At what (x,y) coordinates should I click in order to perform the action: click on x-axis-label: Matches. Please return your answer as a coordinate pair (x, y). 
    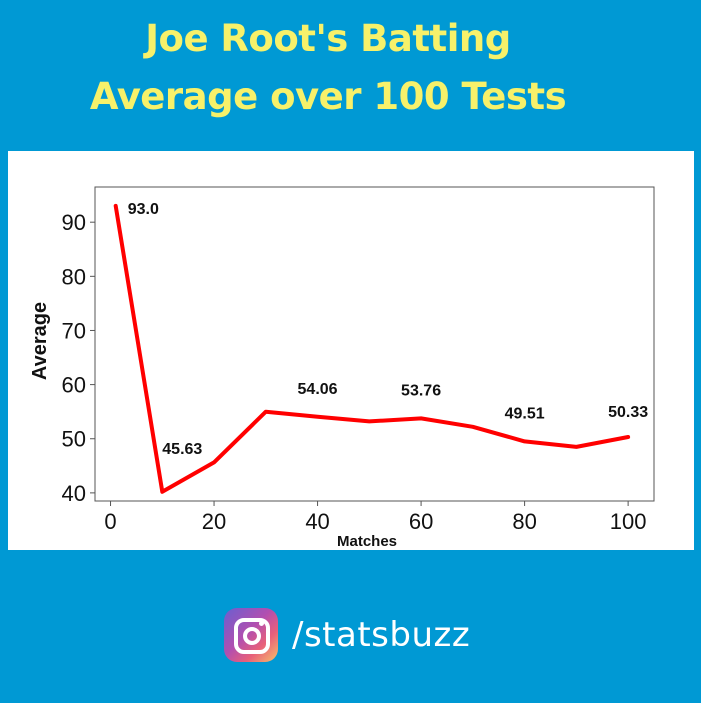
    Looking at the image, I should click on (367, 541).